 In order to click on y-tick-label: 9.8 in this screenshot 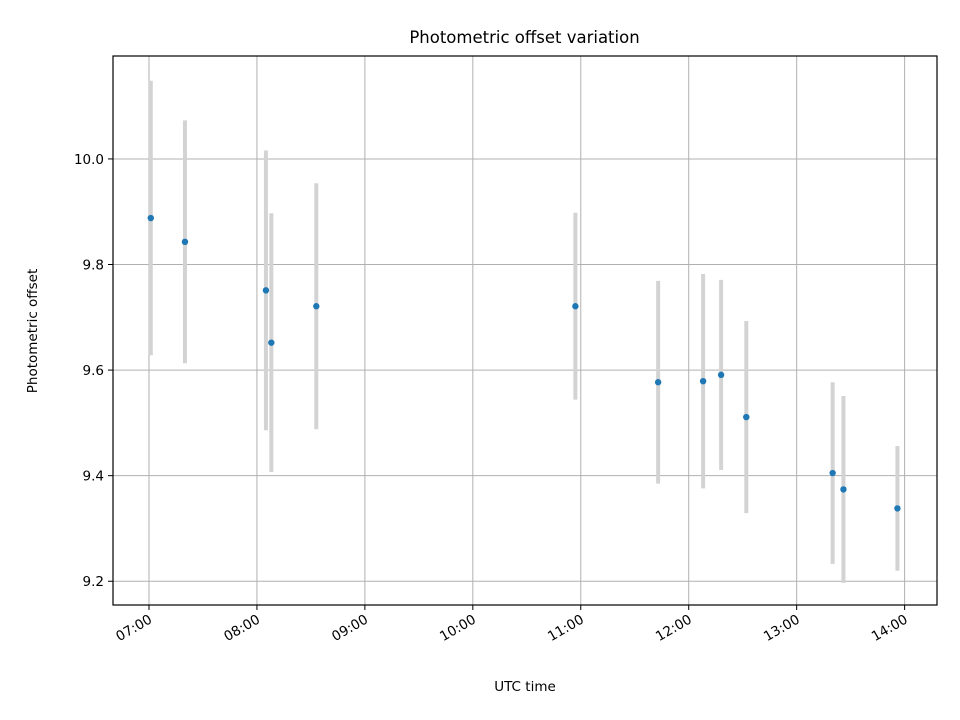, I will do `click(93, 266)`.